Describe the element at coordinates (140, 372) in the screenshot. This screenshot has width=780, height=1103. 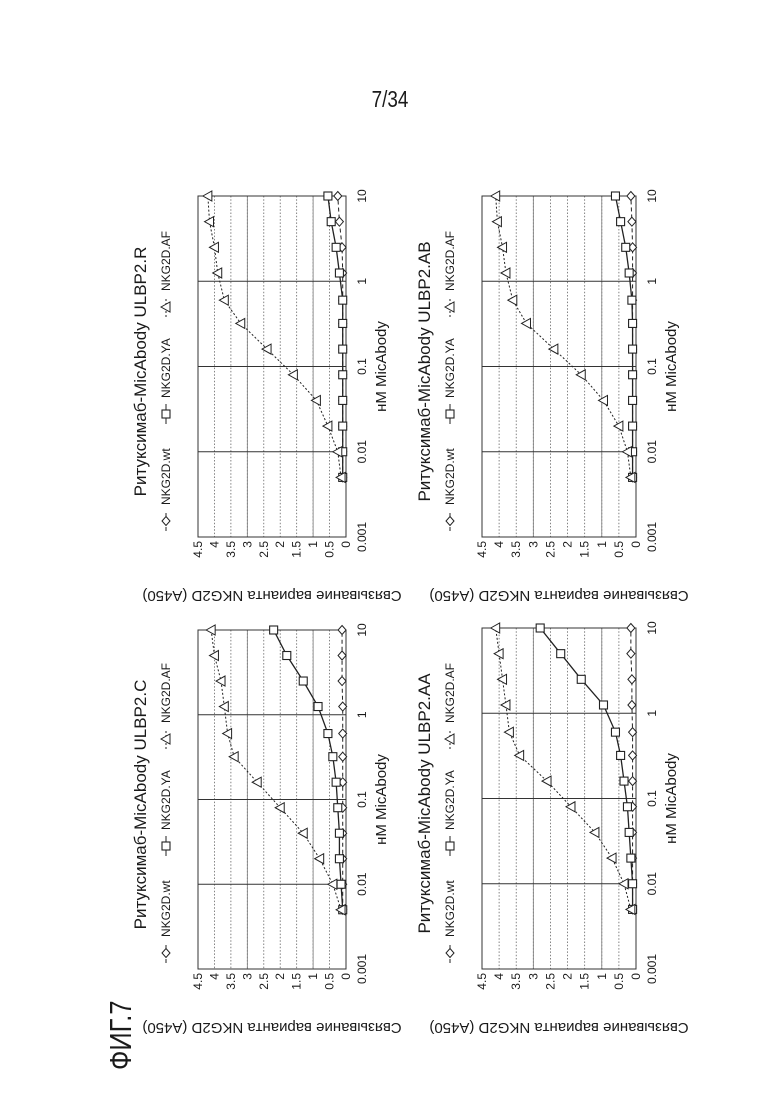
I see `chart-title: Ритуксимаб-MicAbody ULBP2.R` at that location.